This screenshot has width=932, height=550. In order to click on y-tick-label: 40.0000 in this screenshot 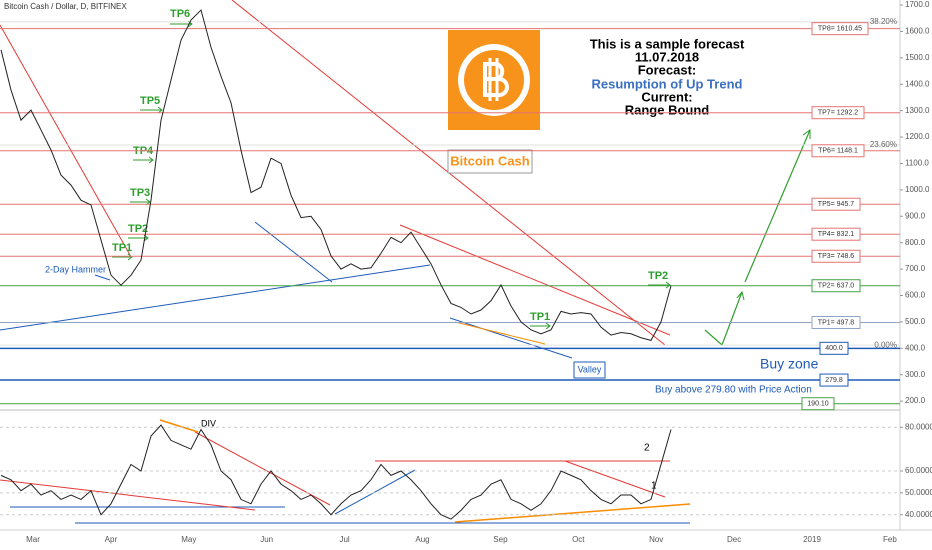, I will do `click(918, 514)`.